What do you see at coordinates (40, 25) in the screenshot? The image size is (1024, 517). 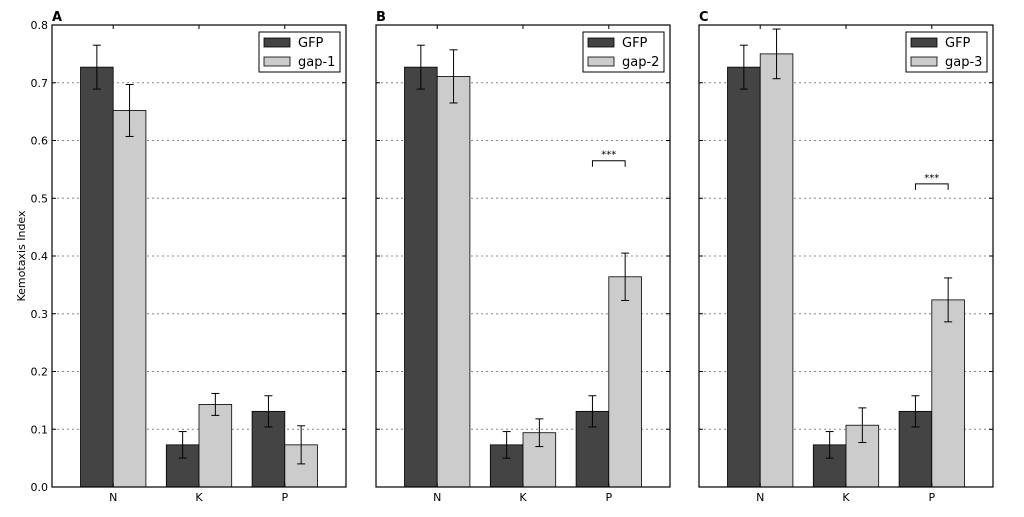 I see `y-tick-label: 0.8` at bounding box center [40, 25].